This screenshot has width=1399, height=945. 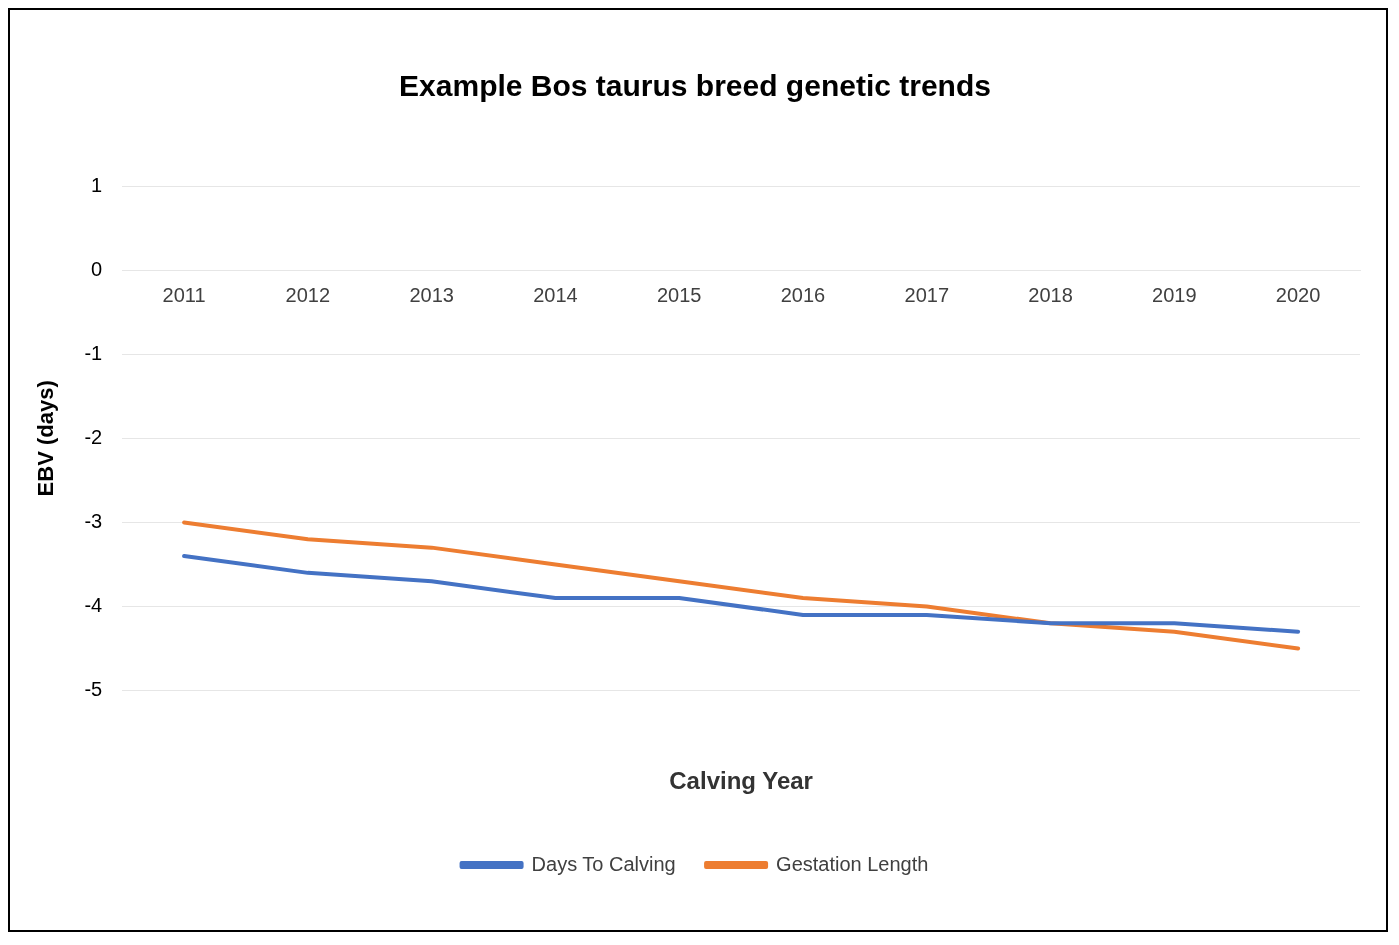 I want to click on legend-label: Days To Calving, so click(x=603, y=863).